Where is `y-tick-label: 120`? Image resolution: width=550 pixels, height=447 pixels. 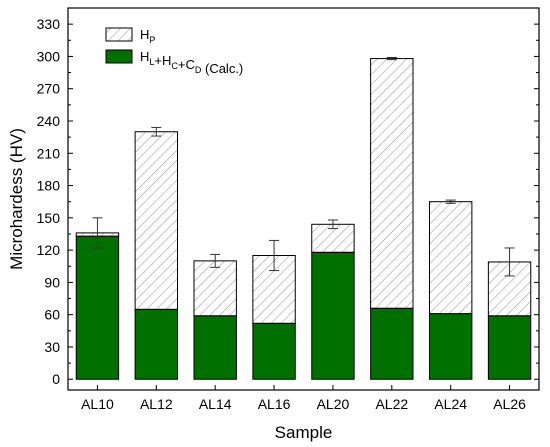
y-tick-label: 120 is located at coordinates (49, 250).